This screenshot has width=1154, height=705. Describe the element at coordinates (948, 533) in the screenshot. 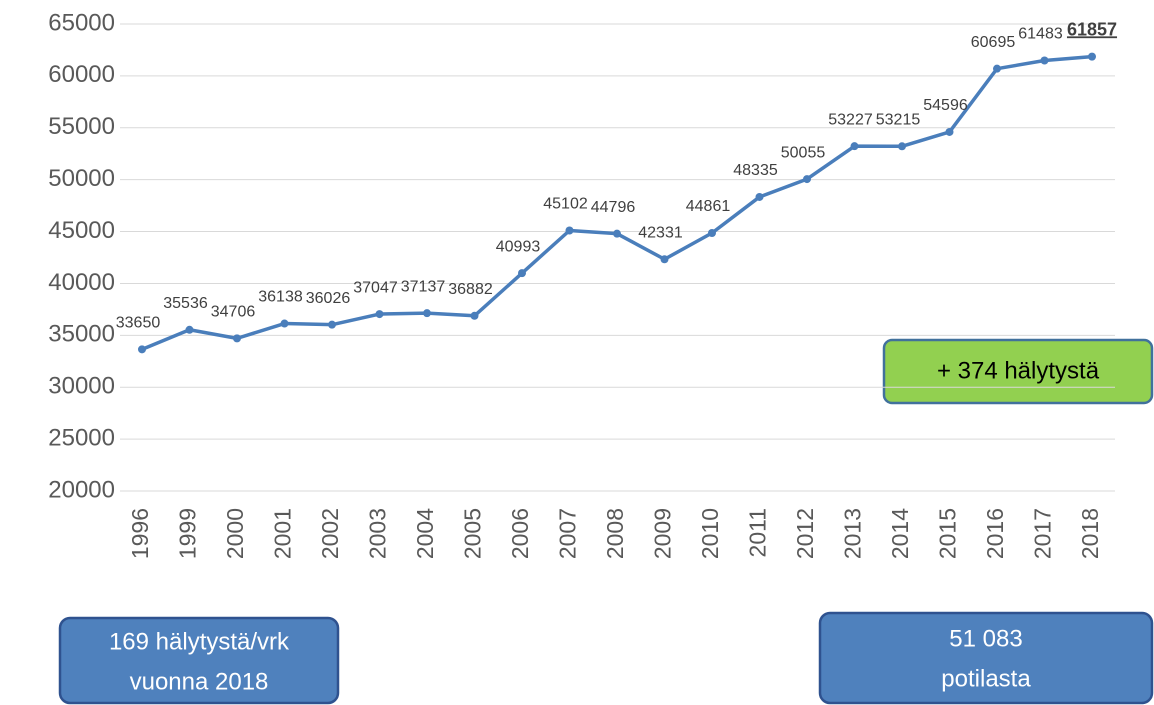

I see `x-tick-label: 2015` at that location.